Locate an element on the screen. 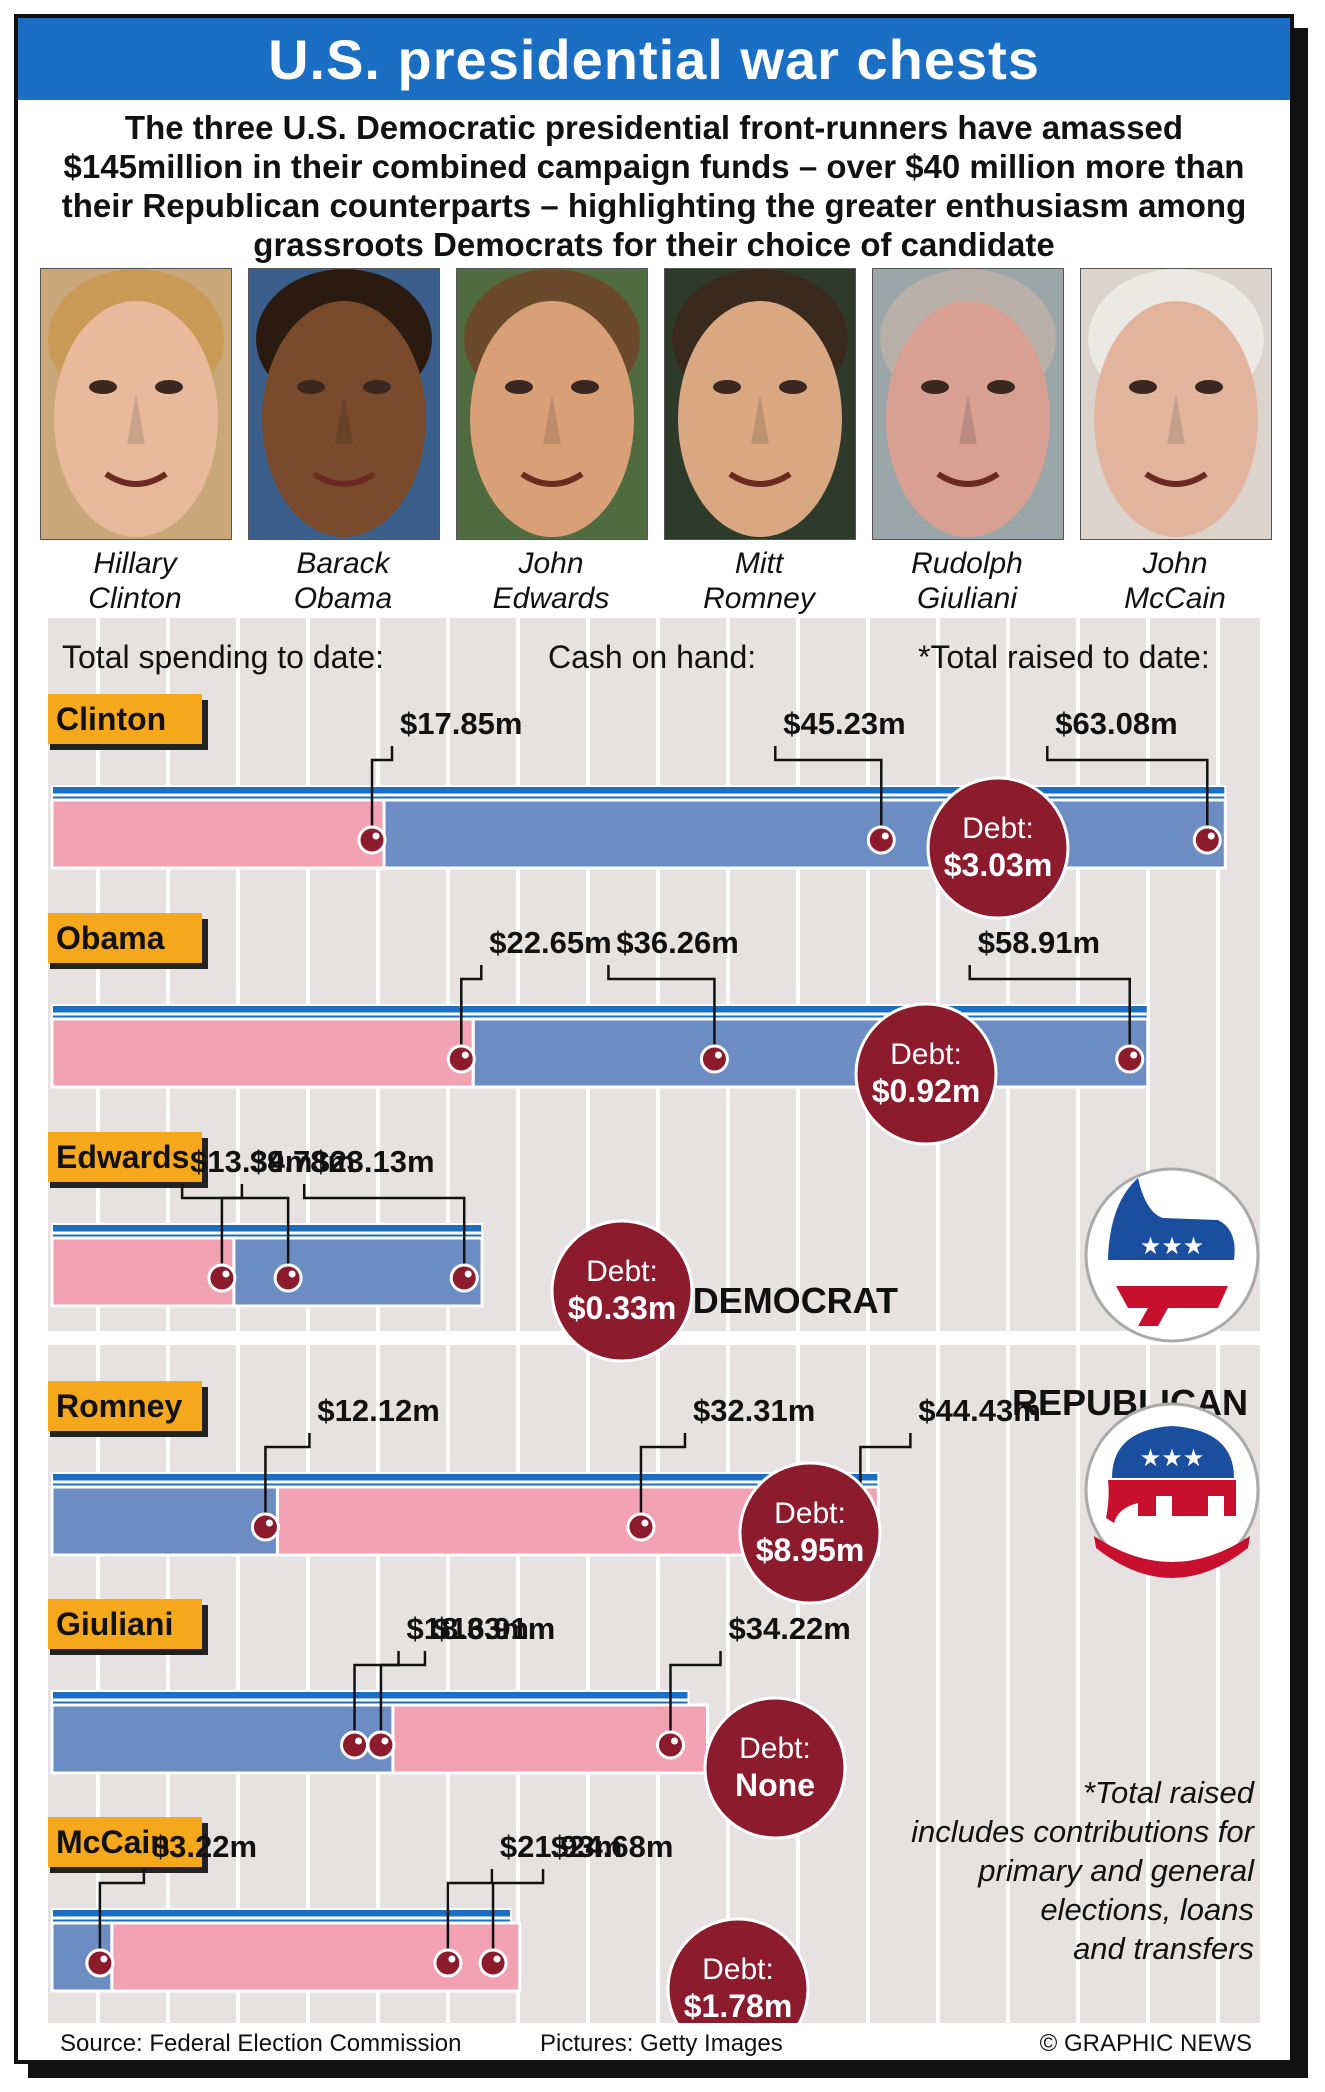 The height and width of the screenshot is (2092, 1325). candidate-name-obama: Barack Obama is located at coordinates (343, 581).